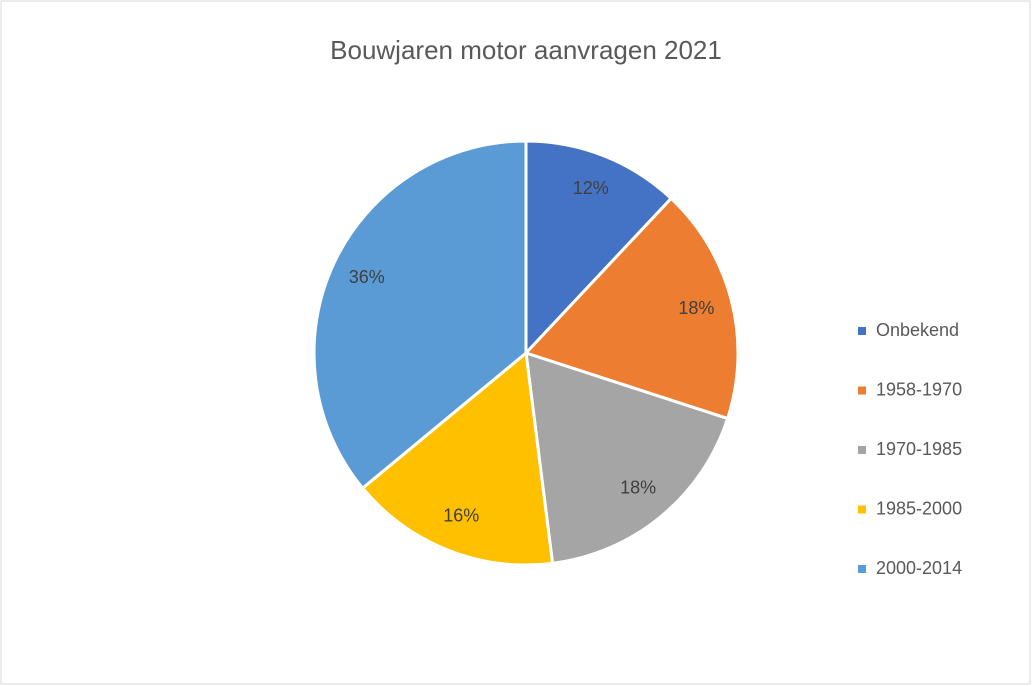  I want to click on chart-title: Bouwjaren motor aanvragen 2021, so click(526, 50).